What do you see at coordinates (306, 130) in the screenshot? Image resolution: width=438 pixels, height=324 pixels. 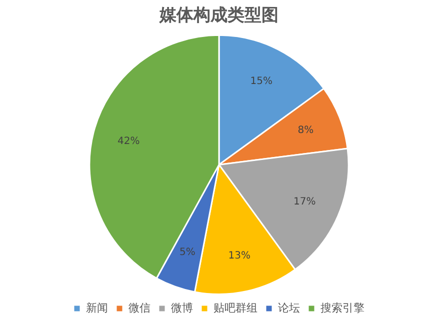 I see `data-label: 8%` at bounding box center [306, 130].